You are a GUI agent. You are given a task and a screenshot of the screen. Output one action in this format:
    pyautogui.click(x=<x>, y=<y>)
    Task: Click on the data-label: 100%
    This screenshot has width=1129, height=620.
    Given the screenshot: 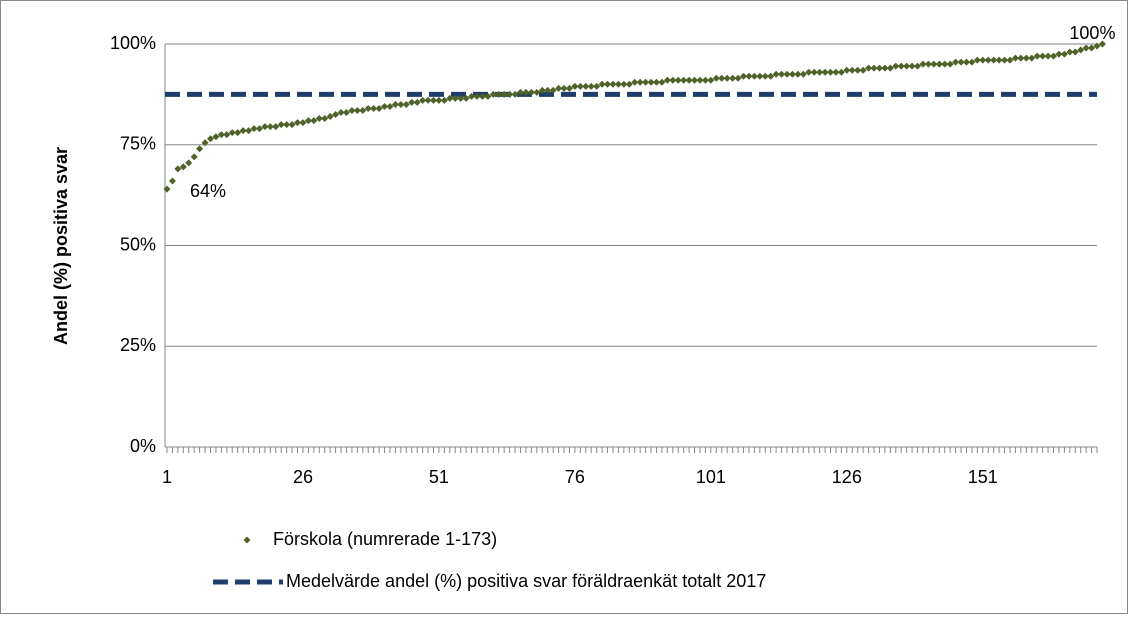 What is the action you would take?
    pyautogui.click(x=1092, y=33)
    